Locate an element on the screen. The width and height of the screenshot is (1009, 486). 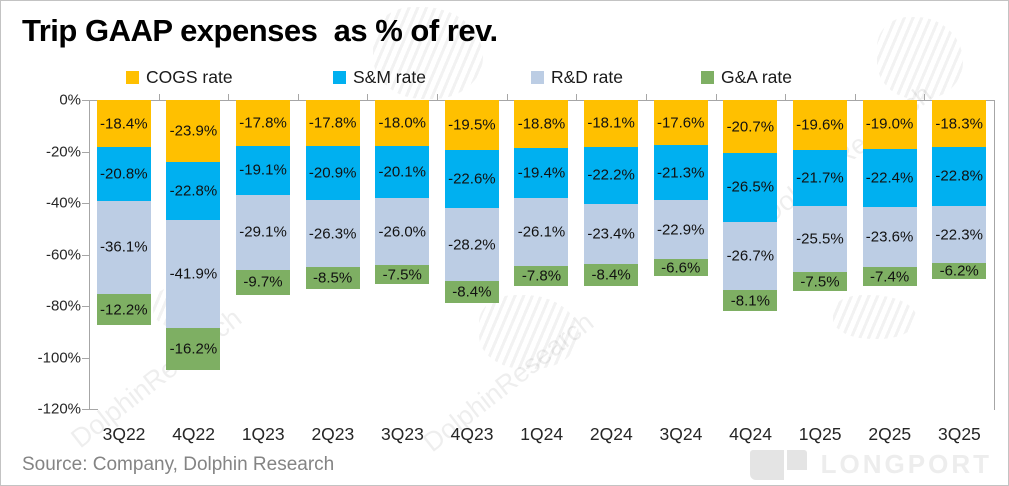
bar-segment: -26.3% is located at coordinates (332, 233).